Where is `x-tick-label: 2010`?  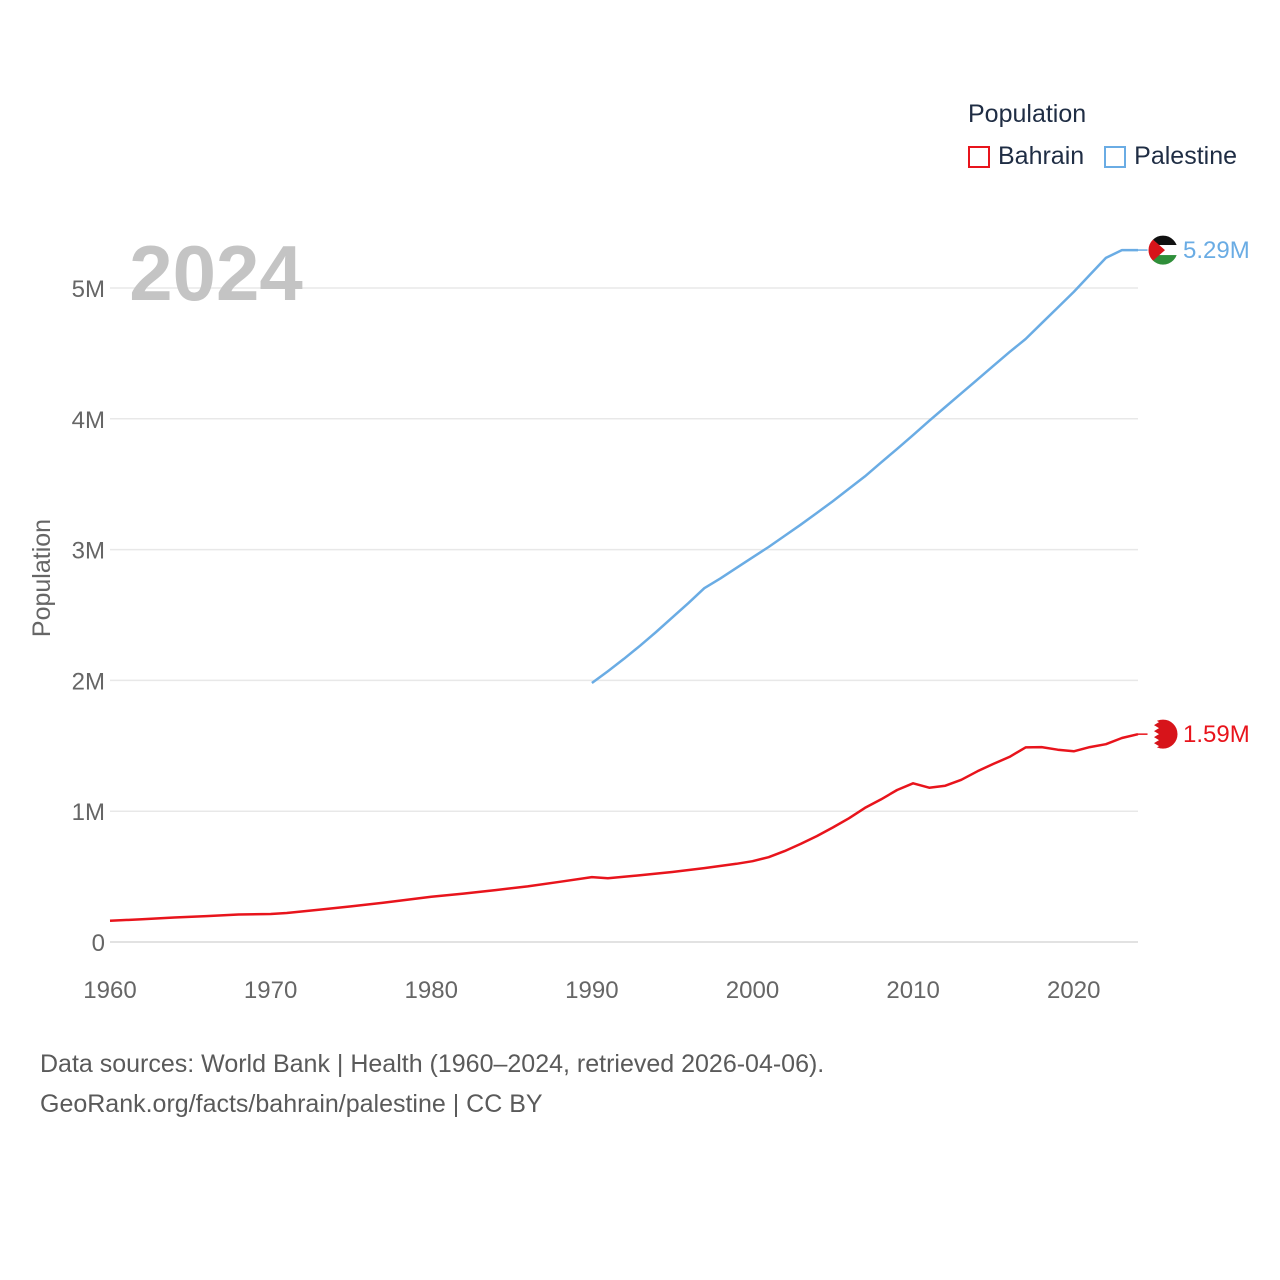 x-tick-label: 2010 is located at coordinates (912, 990).